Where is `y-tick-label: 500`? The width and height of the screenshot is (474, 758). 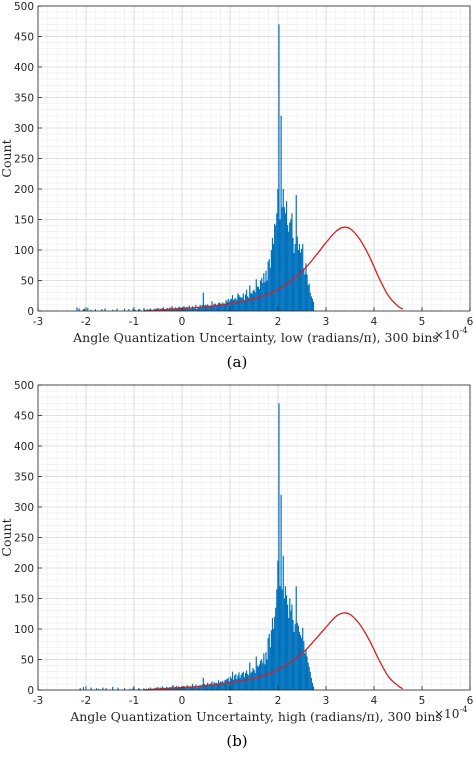 y-tick-label: 500 is located at coordinates (24, 386).